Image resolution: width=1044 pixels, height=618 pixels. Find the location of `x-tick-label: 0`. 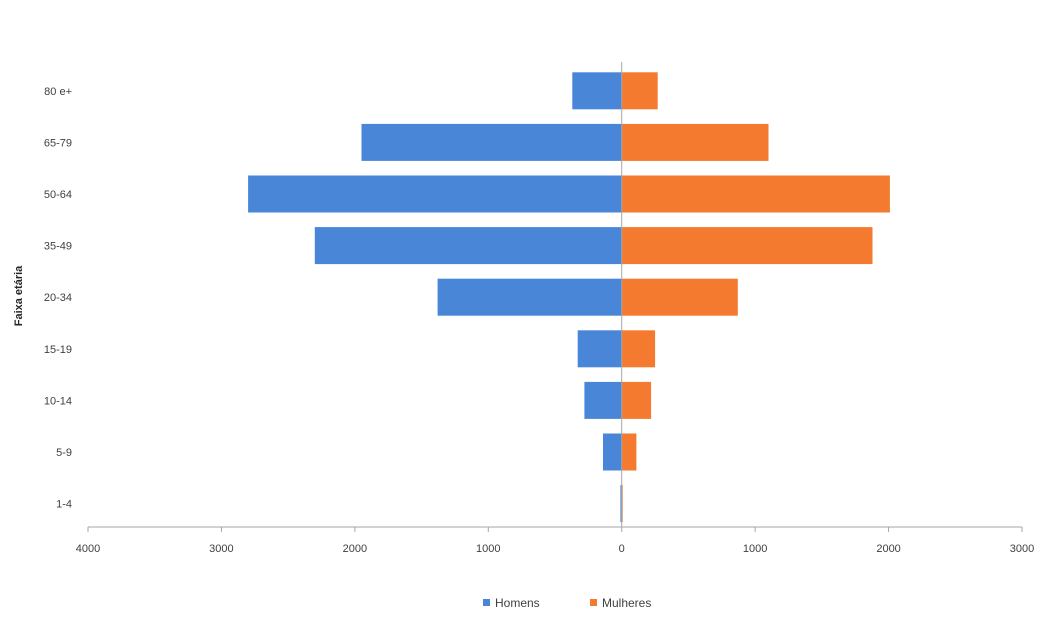

x-tick-label: 0 is located at coordinates (622, 549).